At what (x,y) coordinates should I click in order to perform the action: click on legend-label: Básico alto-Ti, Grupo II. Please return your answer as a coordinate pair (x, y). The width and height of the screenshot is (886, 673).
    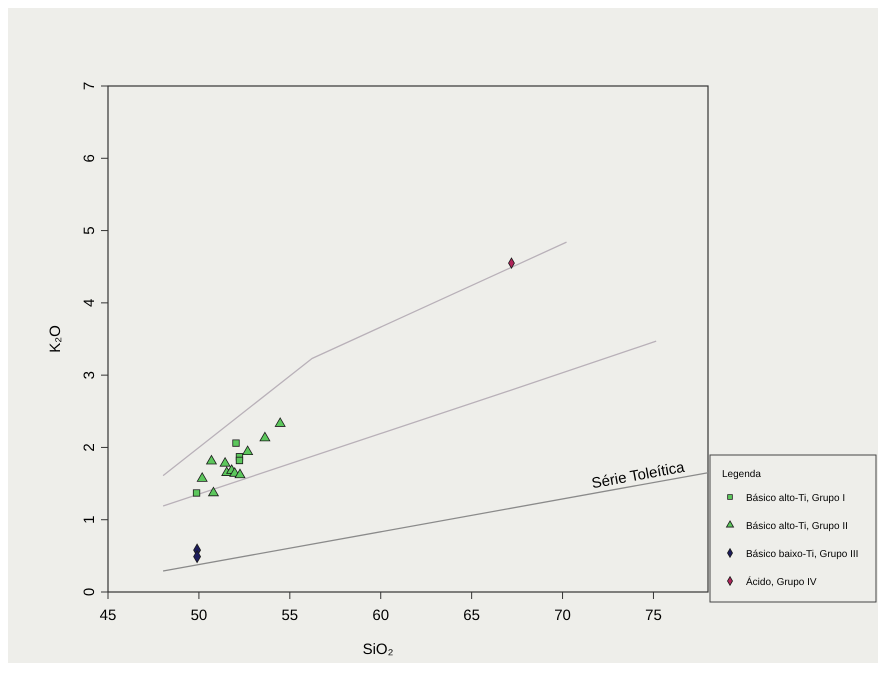
    Looking at the image, I should click on (797, 526).